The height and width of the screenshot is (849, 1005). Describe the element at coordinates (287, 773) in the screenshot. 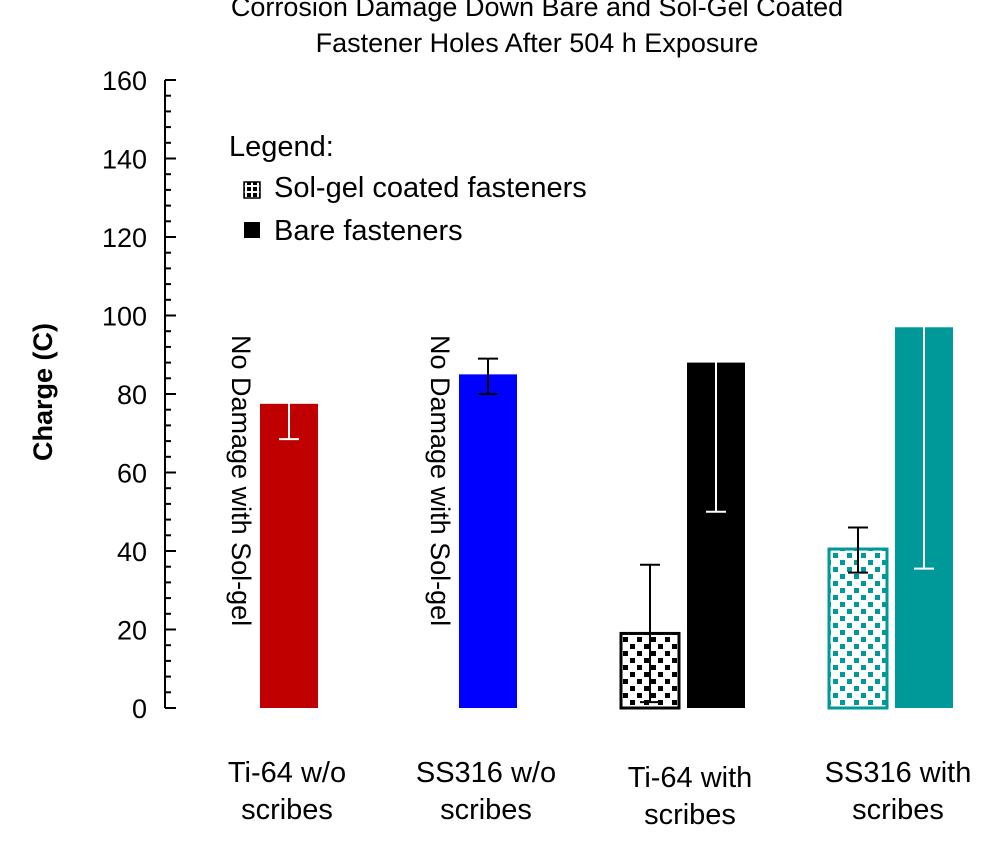

I see `category-label: Ti-64 w/o` at that location.